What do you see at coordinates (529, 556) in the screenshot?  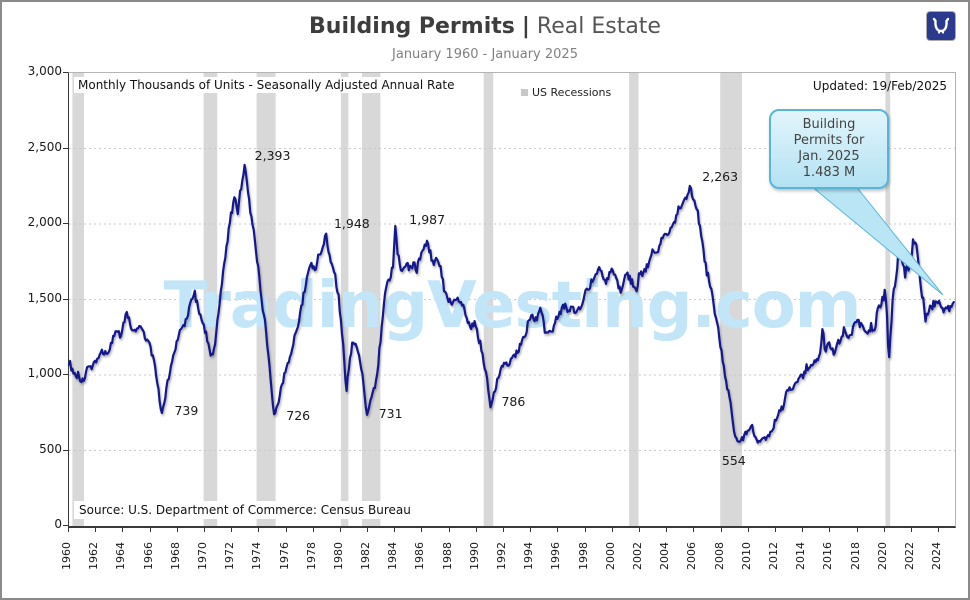 I see `x-tick-label: 1994` at bounding box center [529, 556].